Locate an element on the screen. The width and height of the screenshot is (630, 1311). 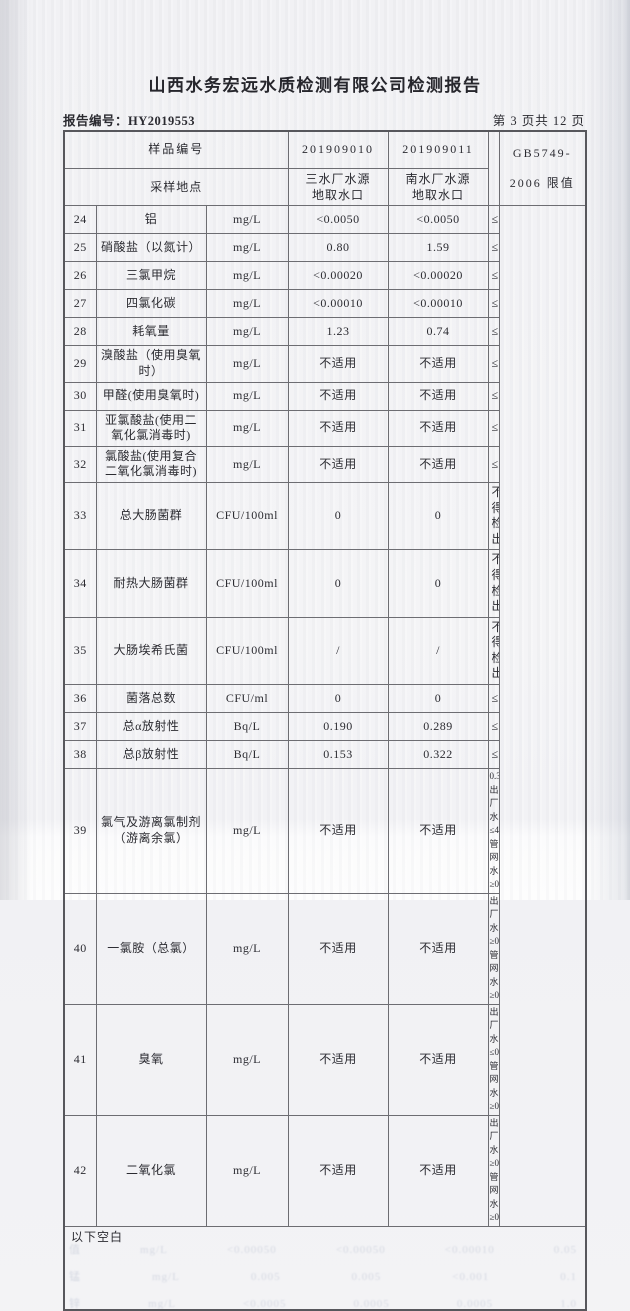
limit-value: ≤1 is located at coordinates (493, 755).